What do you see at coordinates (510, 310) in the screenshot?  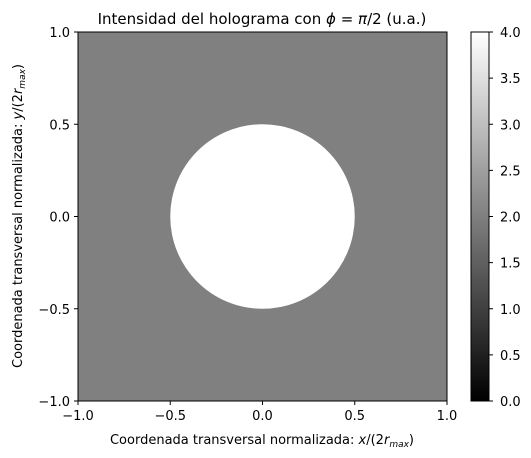 I see `colorbar-tick-label: 1.0` at bounding box center [510, 310].